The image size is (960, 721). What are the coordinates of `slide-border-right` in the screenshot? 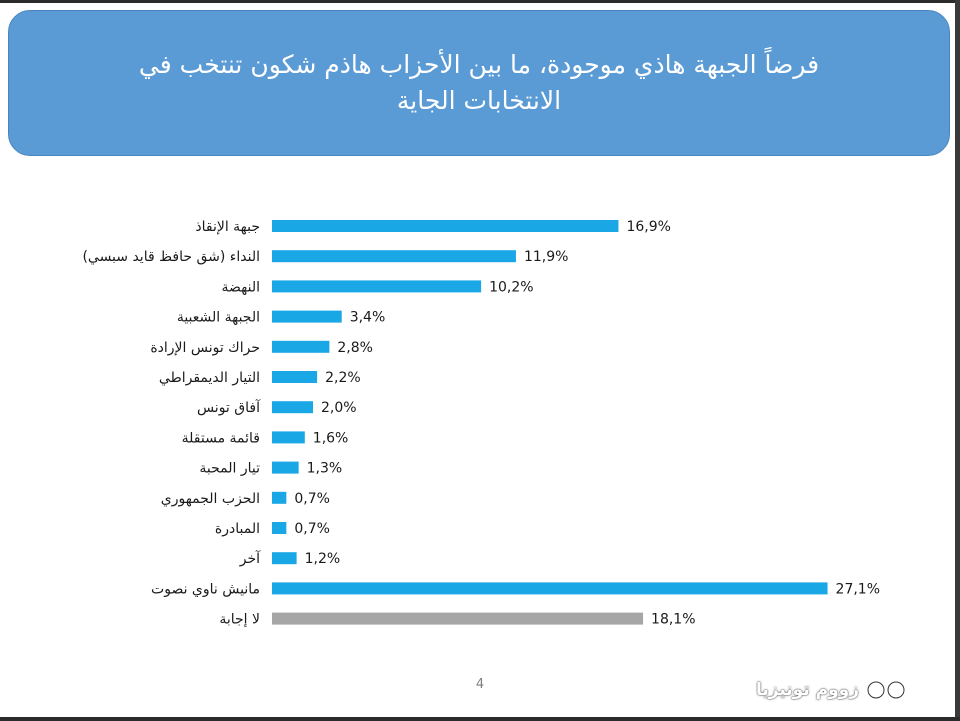 It's located at (957, 360).